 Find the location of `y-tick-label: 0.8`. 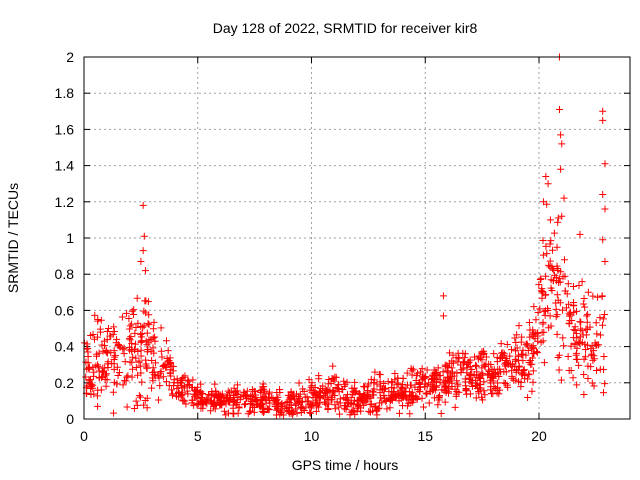

y-tick-label: 0.8 is located at coordinates (65, 274).